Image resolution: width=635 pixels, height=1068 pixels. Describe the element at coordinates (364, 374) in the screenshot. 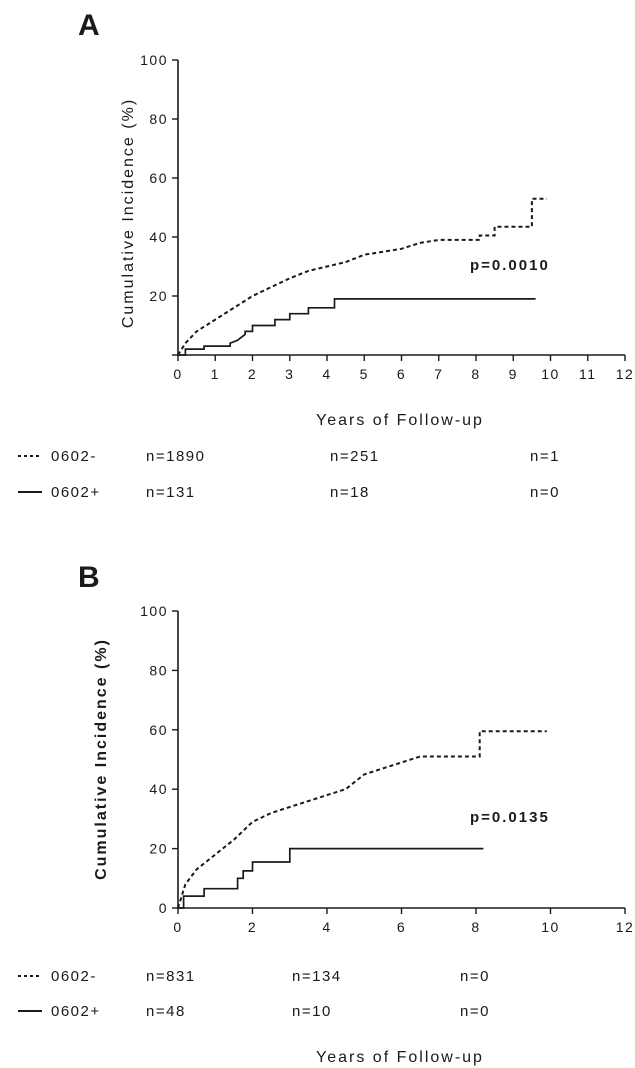

I see `x-tick-label: 5` at that location.